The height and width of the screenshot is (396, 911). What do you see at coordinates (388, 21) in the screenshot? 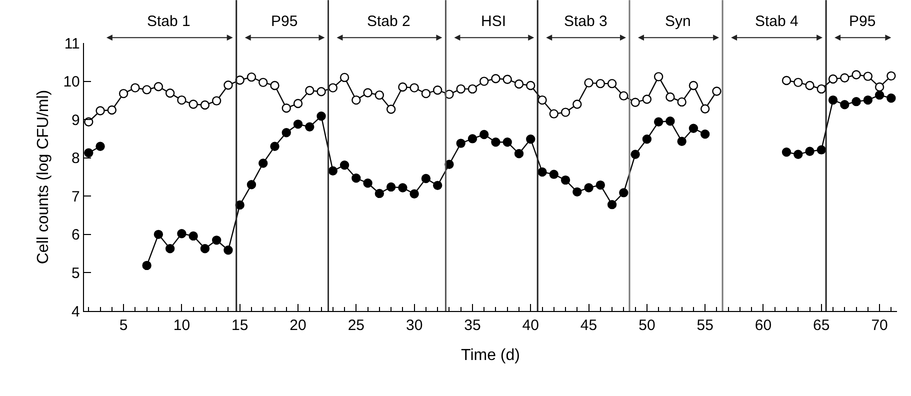
I see `text: Stab 2` at bounding box center [388, 21].